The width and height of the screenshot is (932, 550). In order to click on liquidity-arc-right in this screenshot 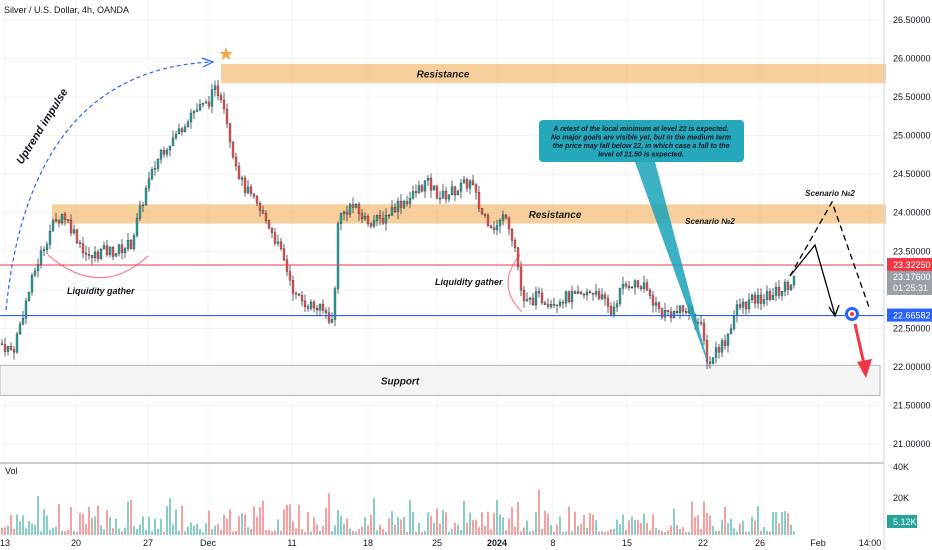, I will do `click(515, 283)`.